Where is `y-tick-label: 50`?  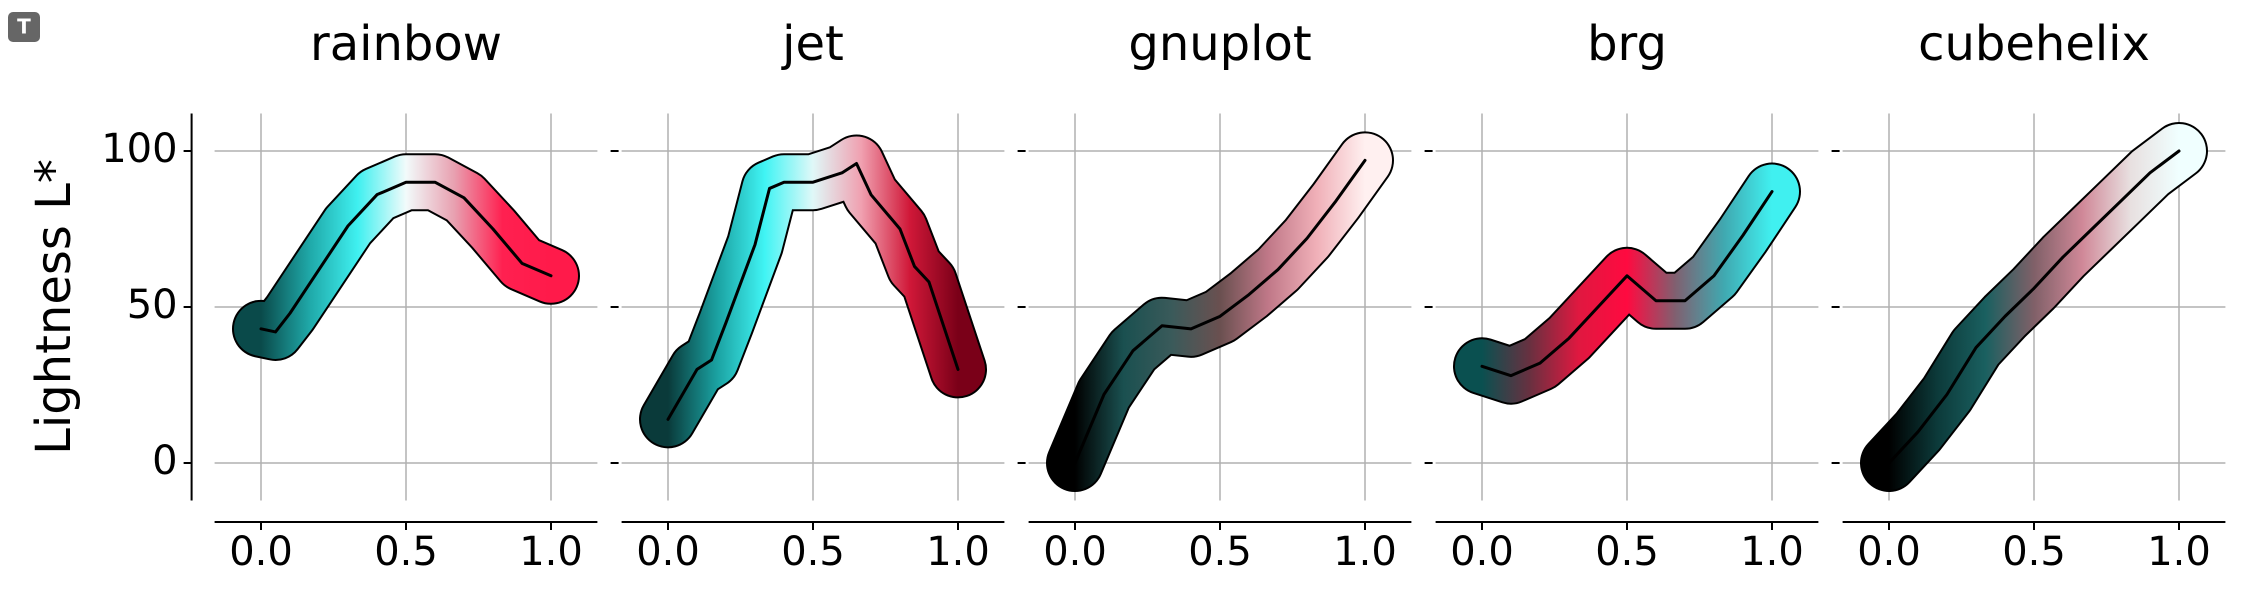
y-tick-label: 50 is located at coordinates (152, 305).